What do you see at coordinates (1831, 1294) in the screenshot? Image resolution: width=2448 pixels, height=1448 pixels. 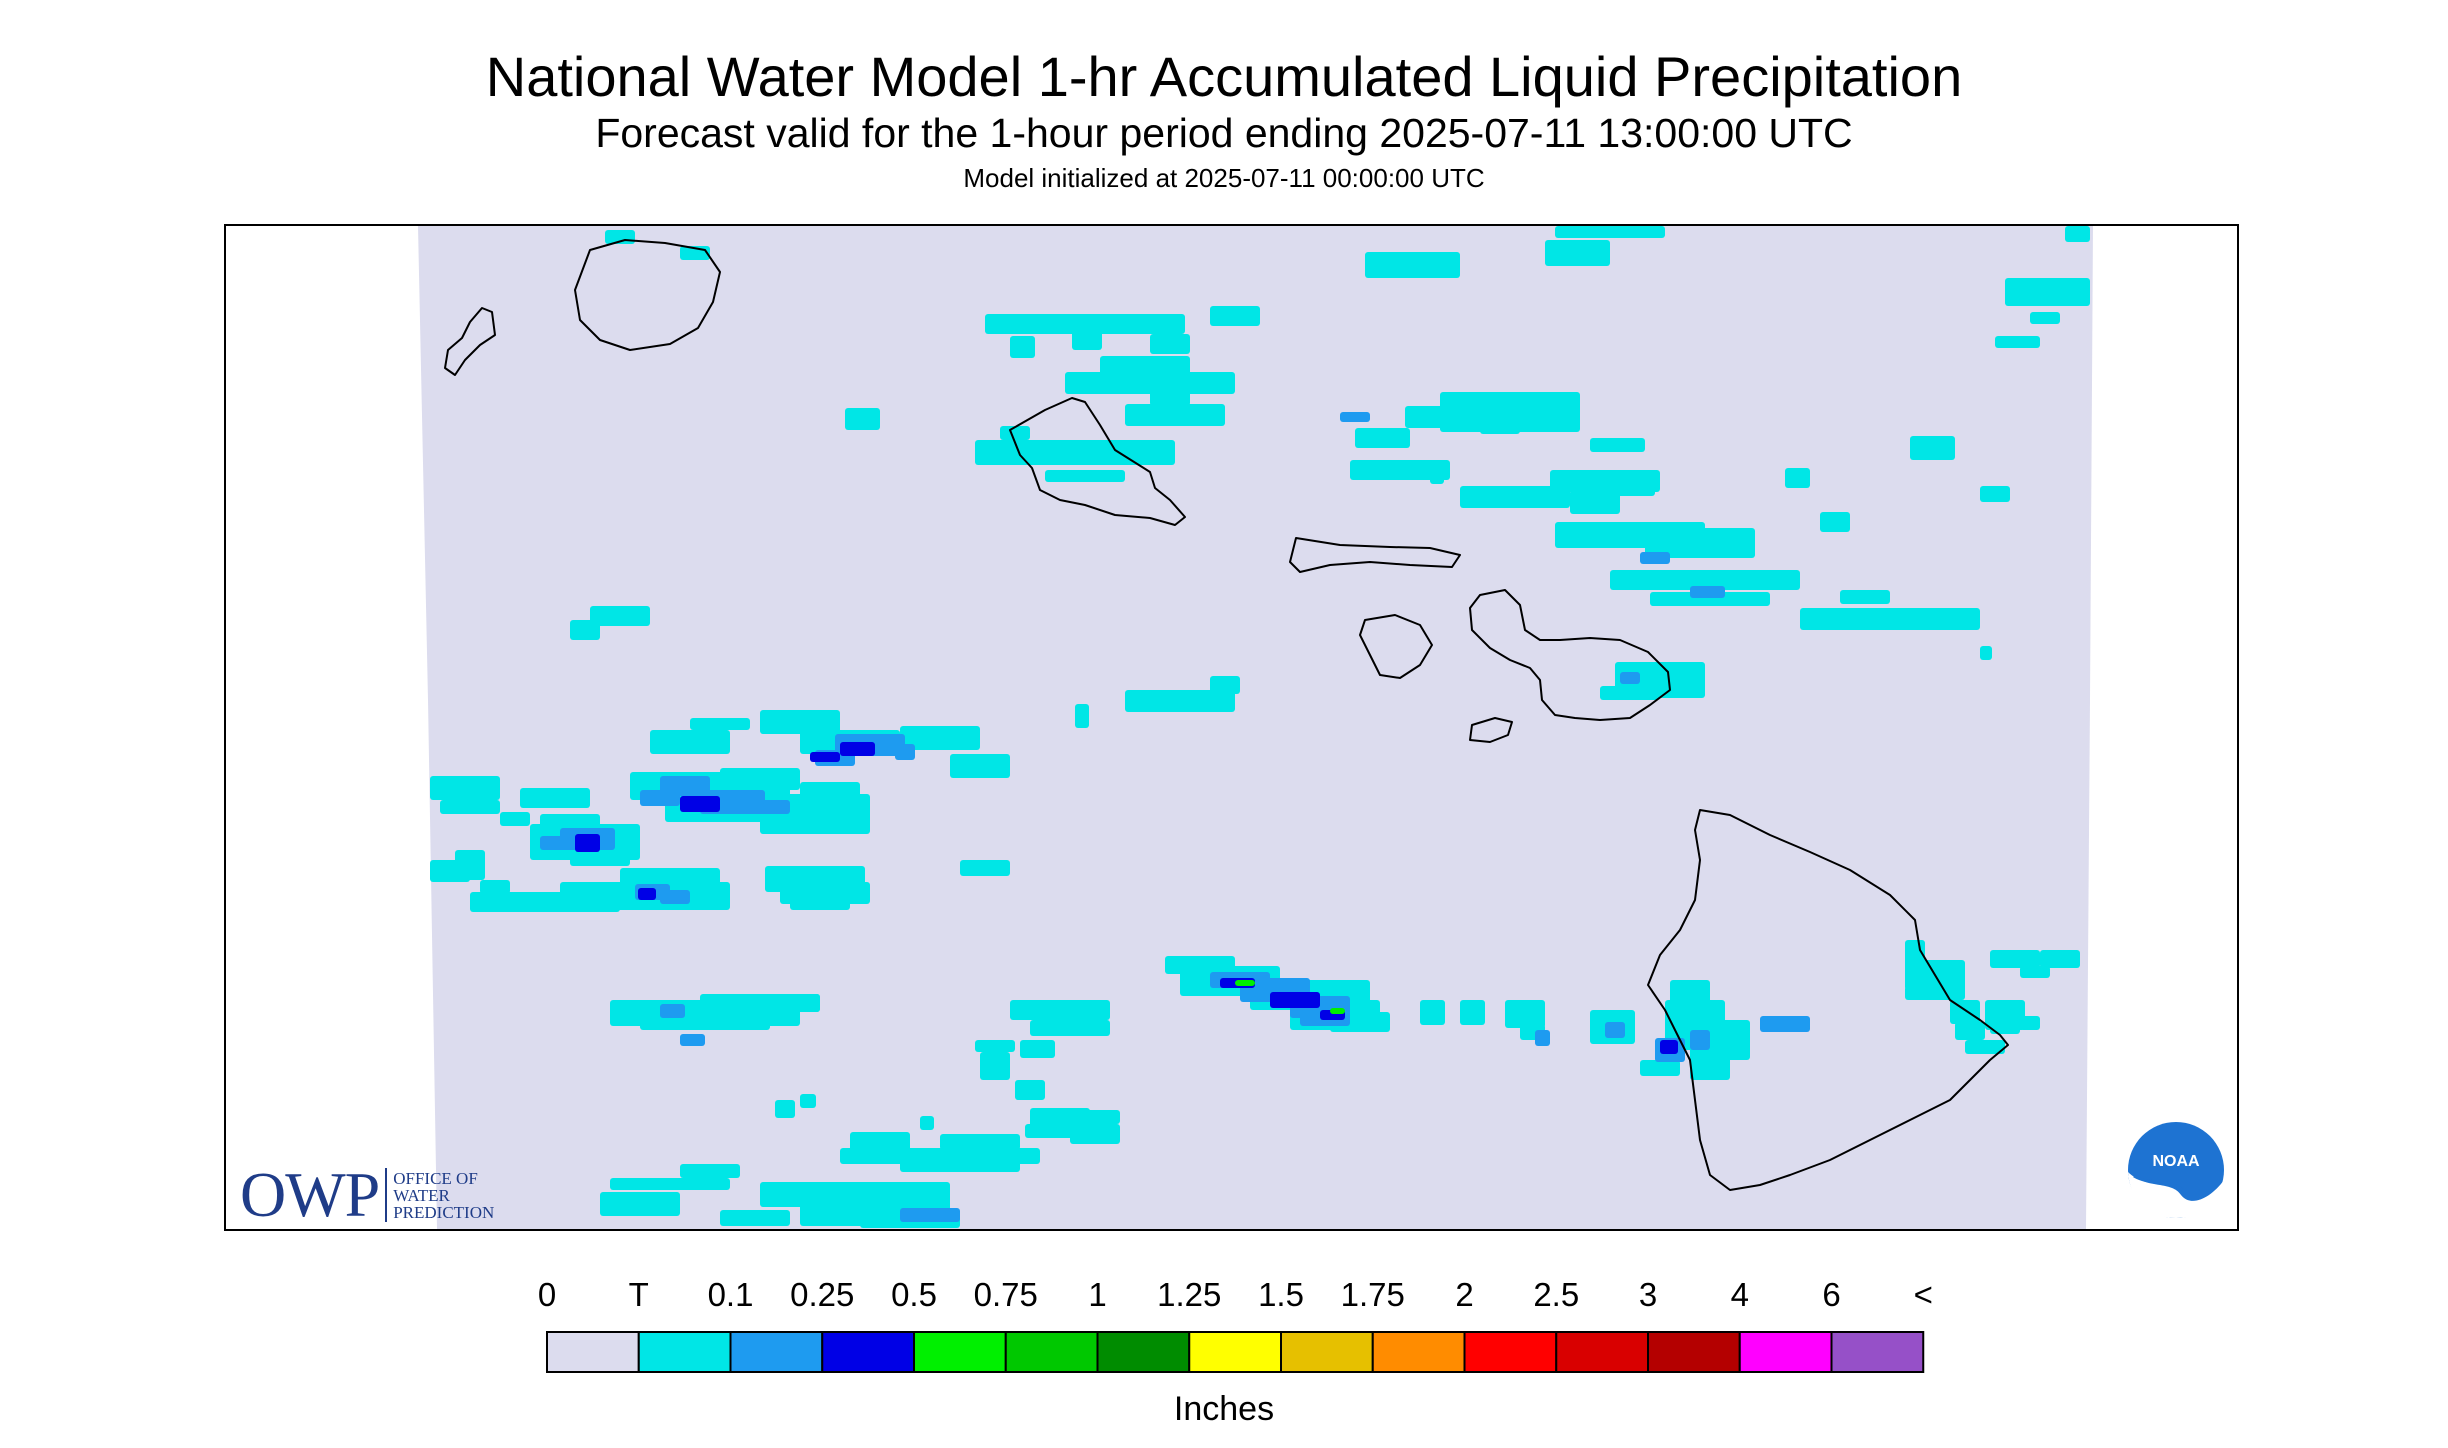 I see `legend-tick-label: 6` at bounding box center [1831, 1294].